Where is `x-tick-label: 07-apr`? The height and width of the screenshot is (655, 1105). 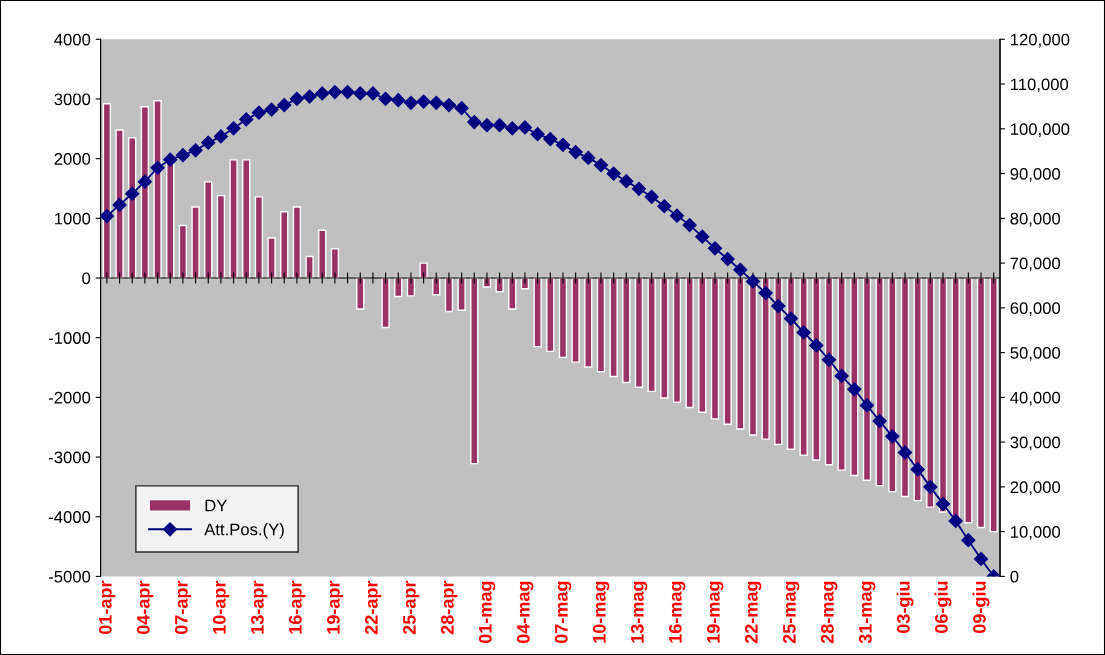 x-tick-label: 07-apr is located at coordinates (183, 607).